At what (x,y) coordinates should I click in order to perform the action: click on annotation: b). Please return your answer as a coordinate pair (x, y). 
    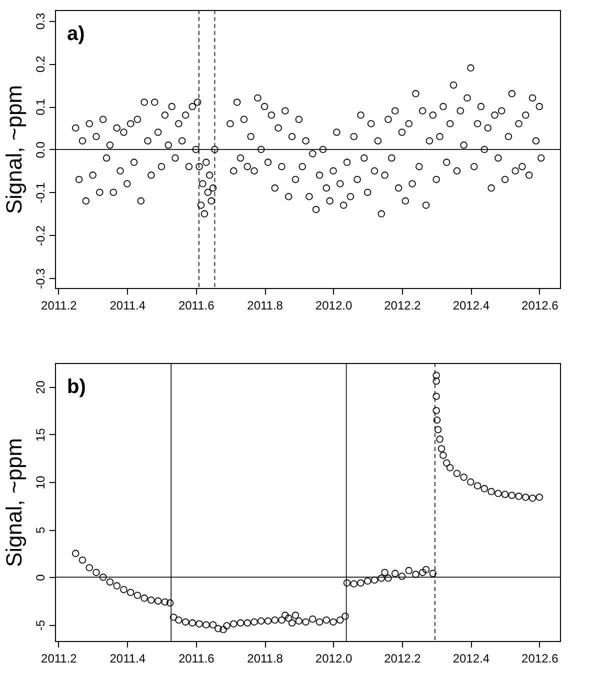
    Looking at the image, I should click on (76, 387).